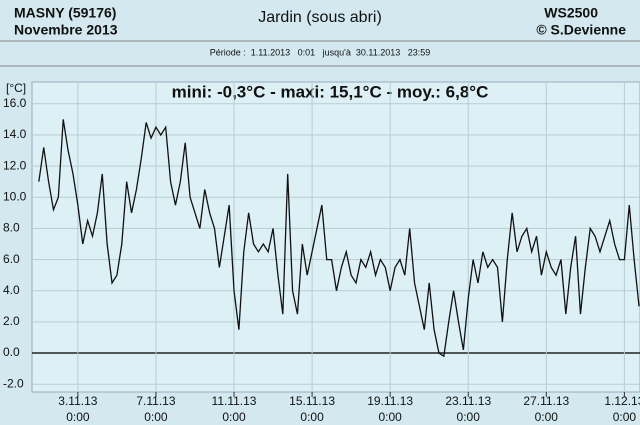 This screenshot has height=425, width=640. What do you see at coordinates (15, 196) in the screenshot?
I see `y-tick-label: 10.0` at bounding box center [15, 196].